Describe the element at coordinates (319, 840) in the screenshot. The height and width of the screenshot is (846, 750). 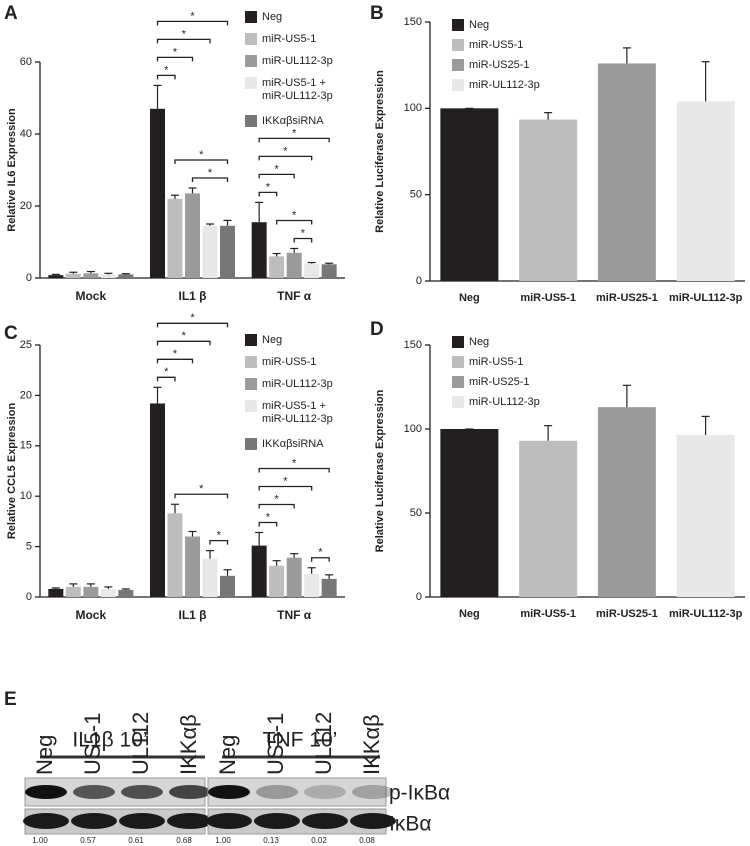
I see `ratio-label: 0.02` at that location.